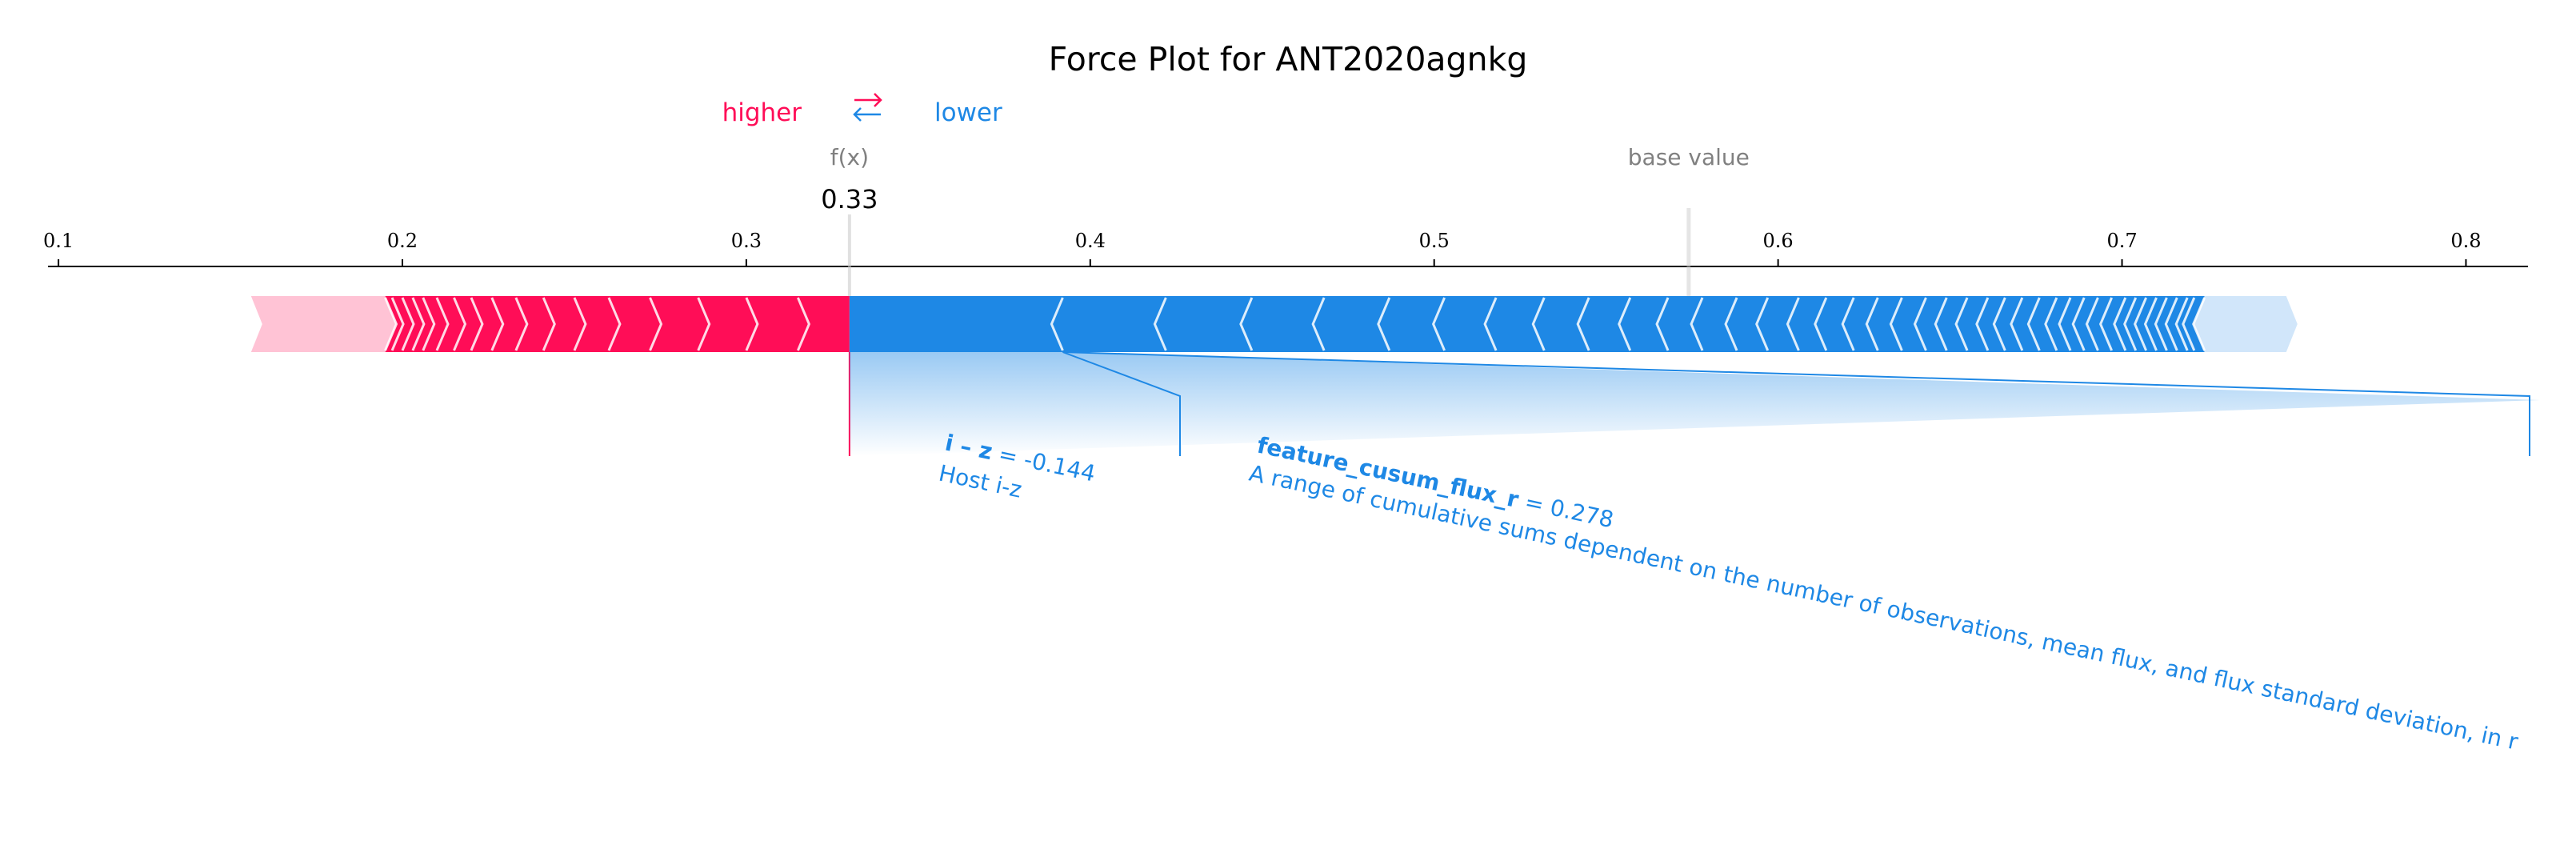  What do you see at coordinates (2245, 324) in the screenshot?
I see `negative-tail-segment` at bounding box center [2245, 324].